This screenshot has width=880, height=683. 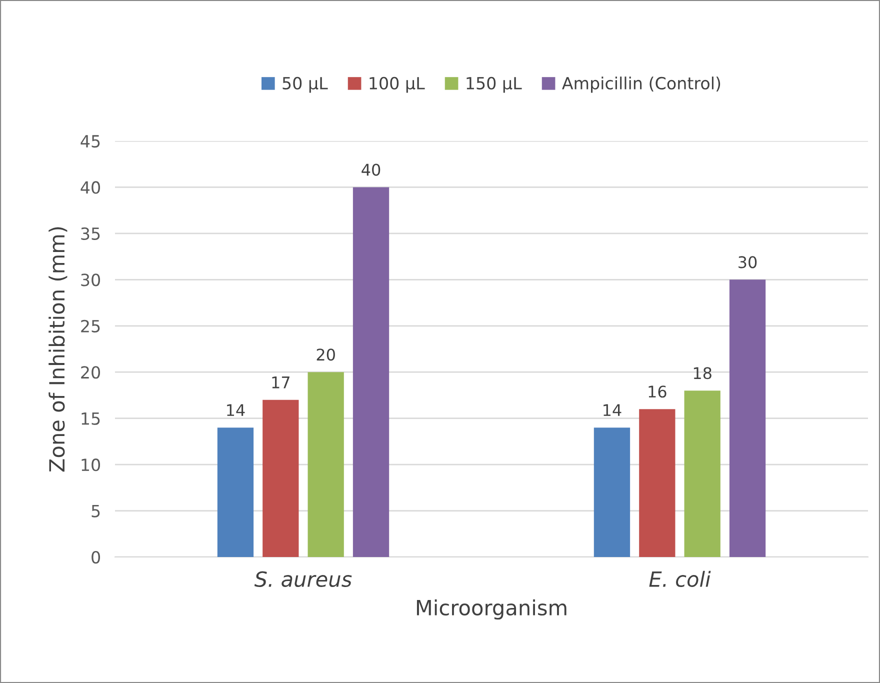 What do you see at coordinates (397, 84) in the screenshot?
I see `legend-label: 100 µL` at bounding box center [397, 84].